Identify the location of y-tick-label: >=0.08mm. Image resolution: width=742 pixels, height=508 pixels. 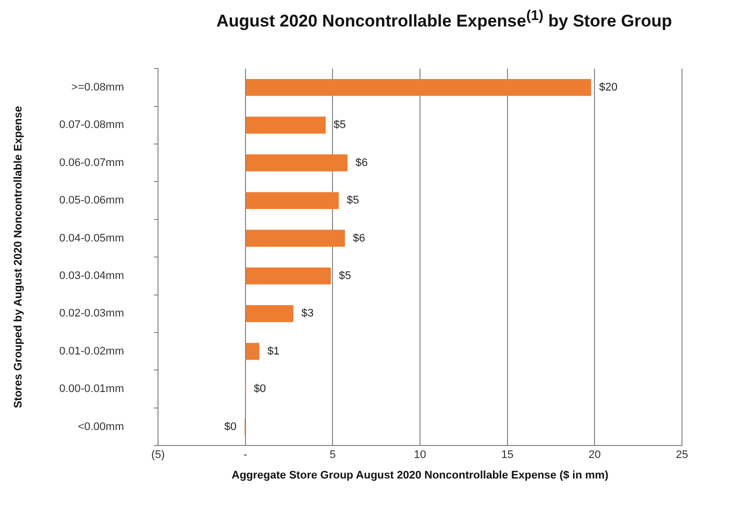
(97, 87).